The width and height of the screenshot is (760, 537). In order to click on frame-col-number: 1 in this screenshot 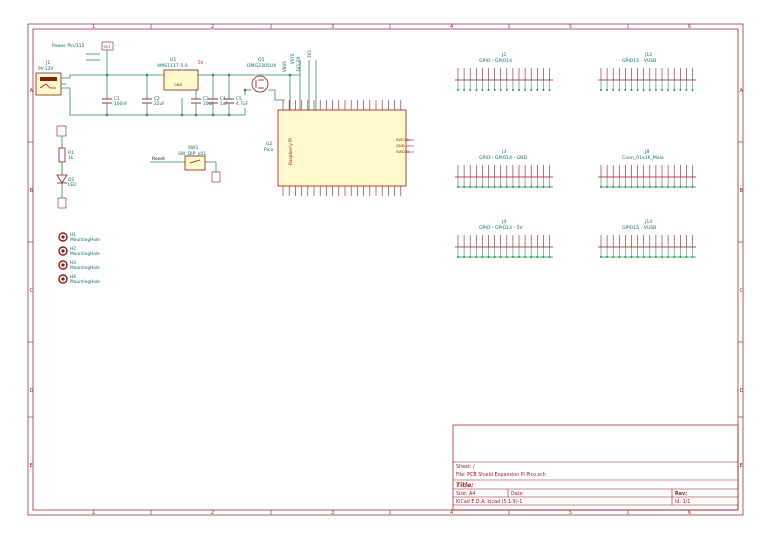, I will do `click(93, 513)`.